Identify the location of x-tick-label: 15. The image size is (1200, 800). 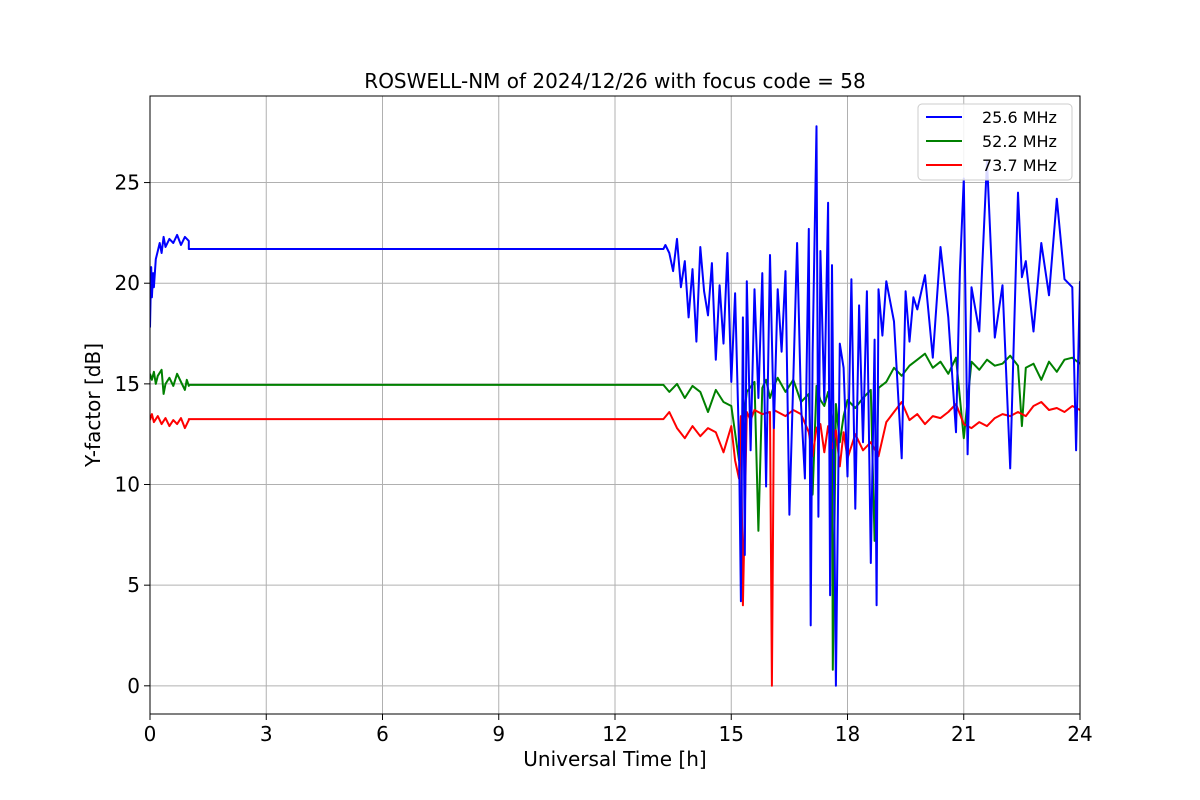
(731, 734).